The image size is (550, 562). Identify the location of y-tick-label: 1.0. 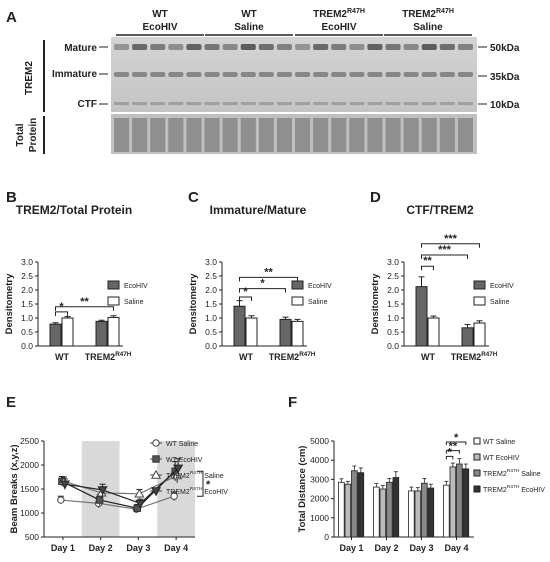
(211, 318).